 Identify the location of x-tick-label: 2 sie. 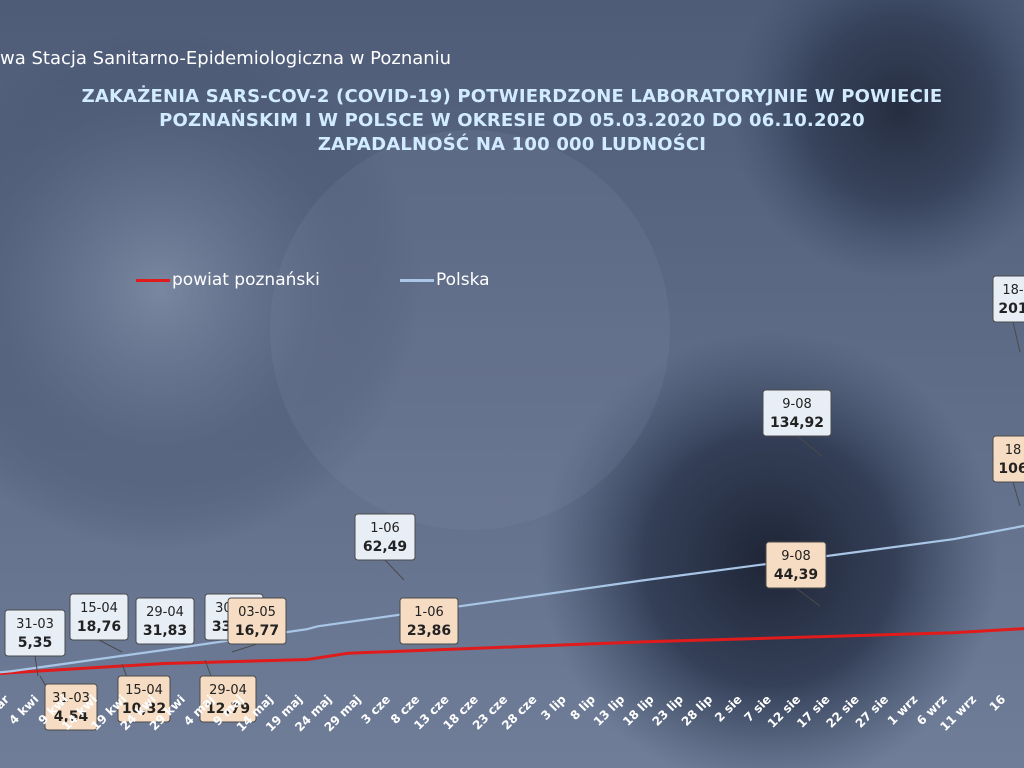
(728, 708).